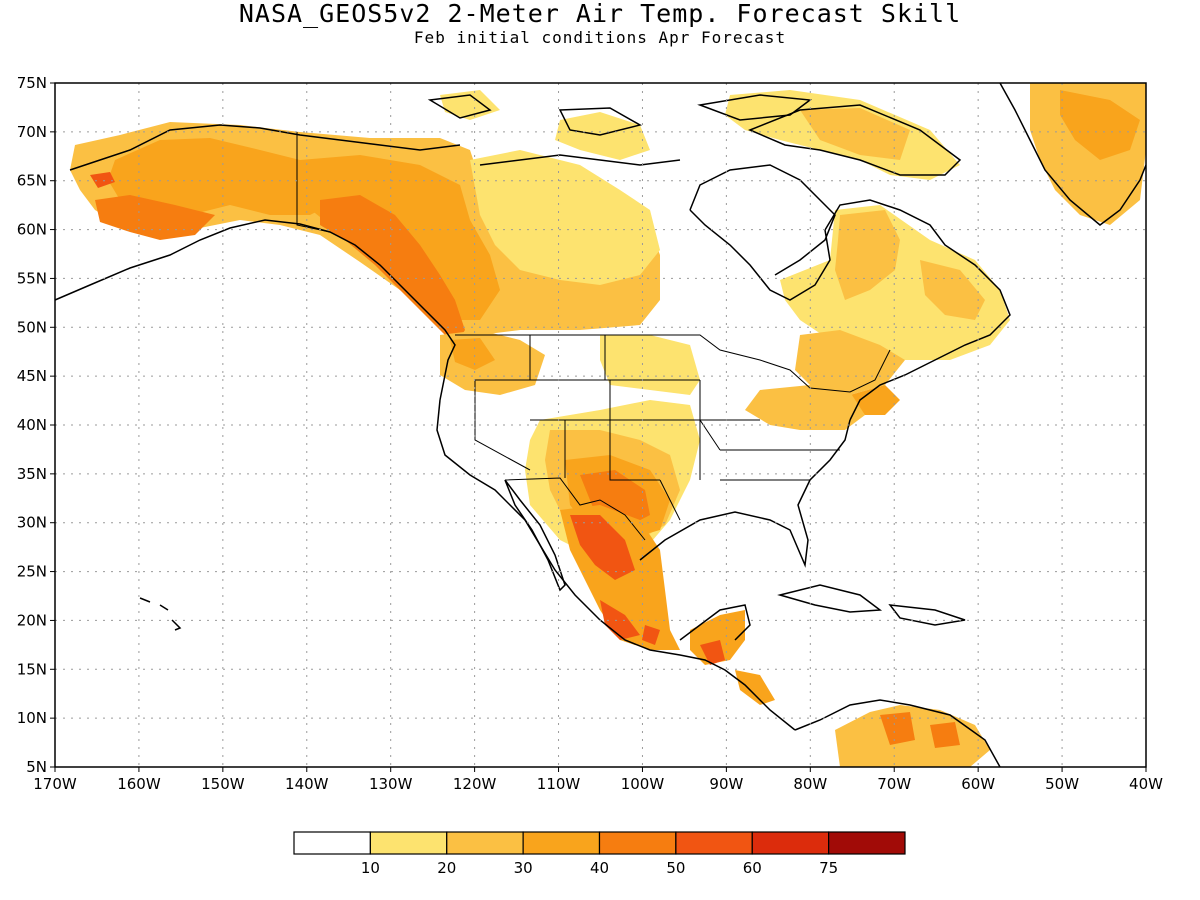 Image resolution: width=1200 pixels, height=900 pixels. I want to click on x-tick-label: 70W, so click(894, 784).